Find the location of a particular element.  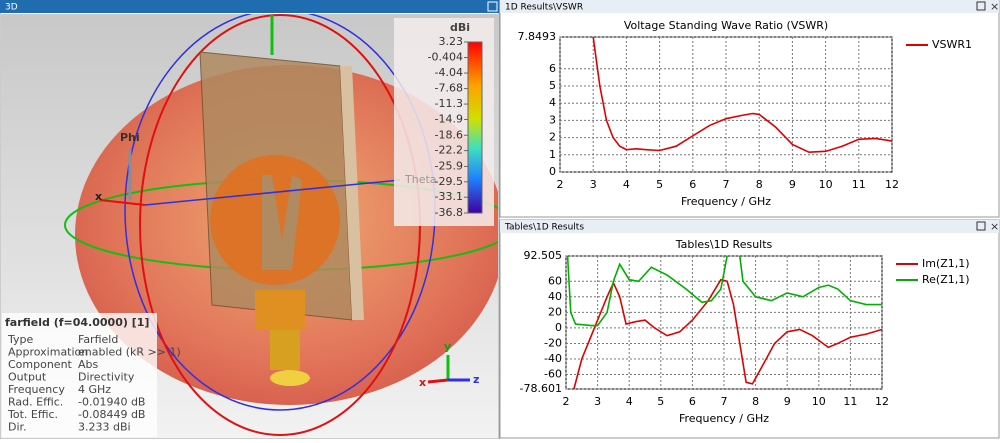

y-tick-label: -60 is located at coordinates (553, 374).